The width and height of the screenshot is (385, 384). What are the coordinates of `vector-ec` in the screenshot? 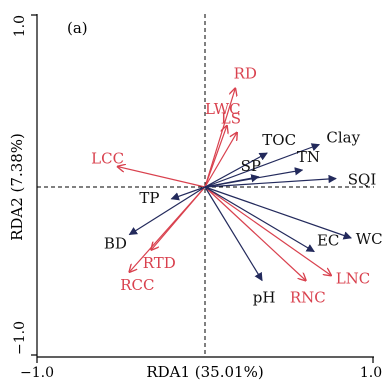 It's located at (259, 219).